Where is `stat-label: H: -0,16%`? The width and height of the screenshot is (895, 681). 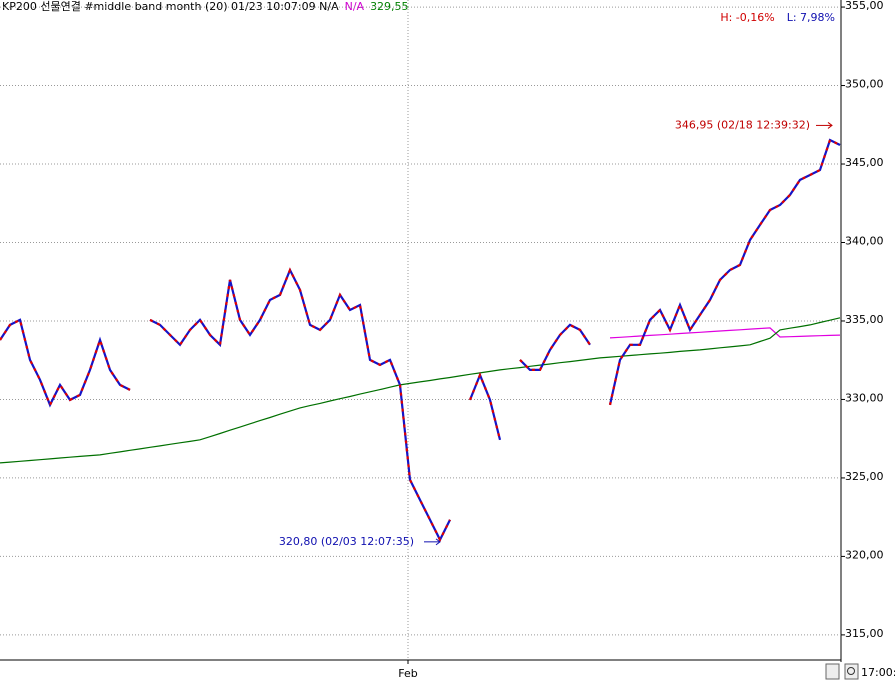 stat-label: H: -0,16% is located at coordinates (747, 17).